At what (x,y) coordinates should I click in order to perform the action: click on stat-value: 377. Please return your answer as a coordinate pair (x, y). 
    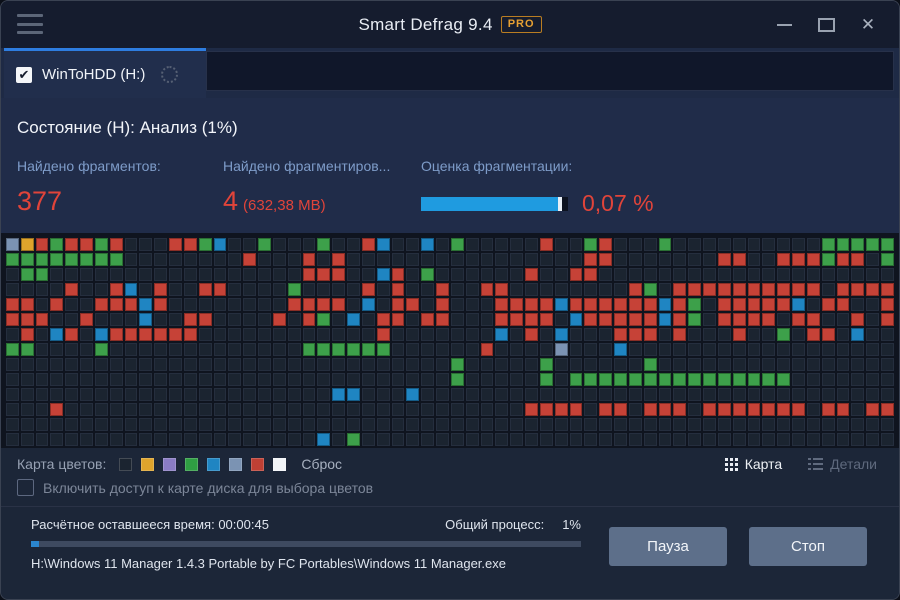
    Looking at the image, I should click on (40, 201).